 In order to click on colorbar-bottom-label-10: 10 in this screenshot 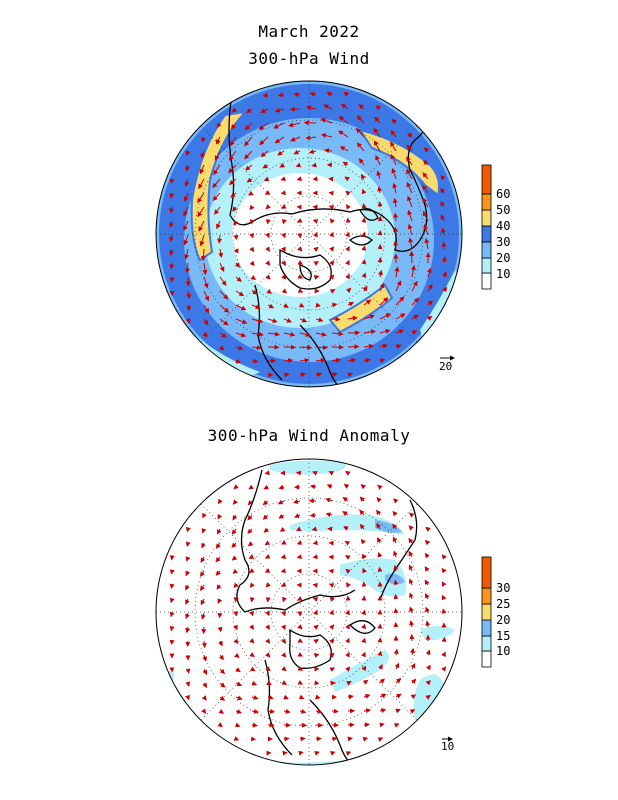, I will do `click(503, 651)`.